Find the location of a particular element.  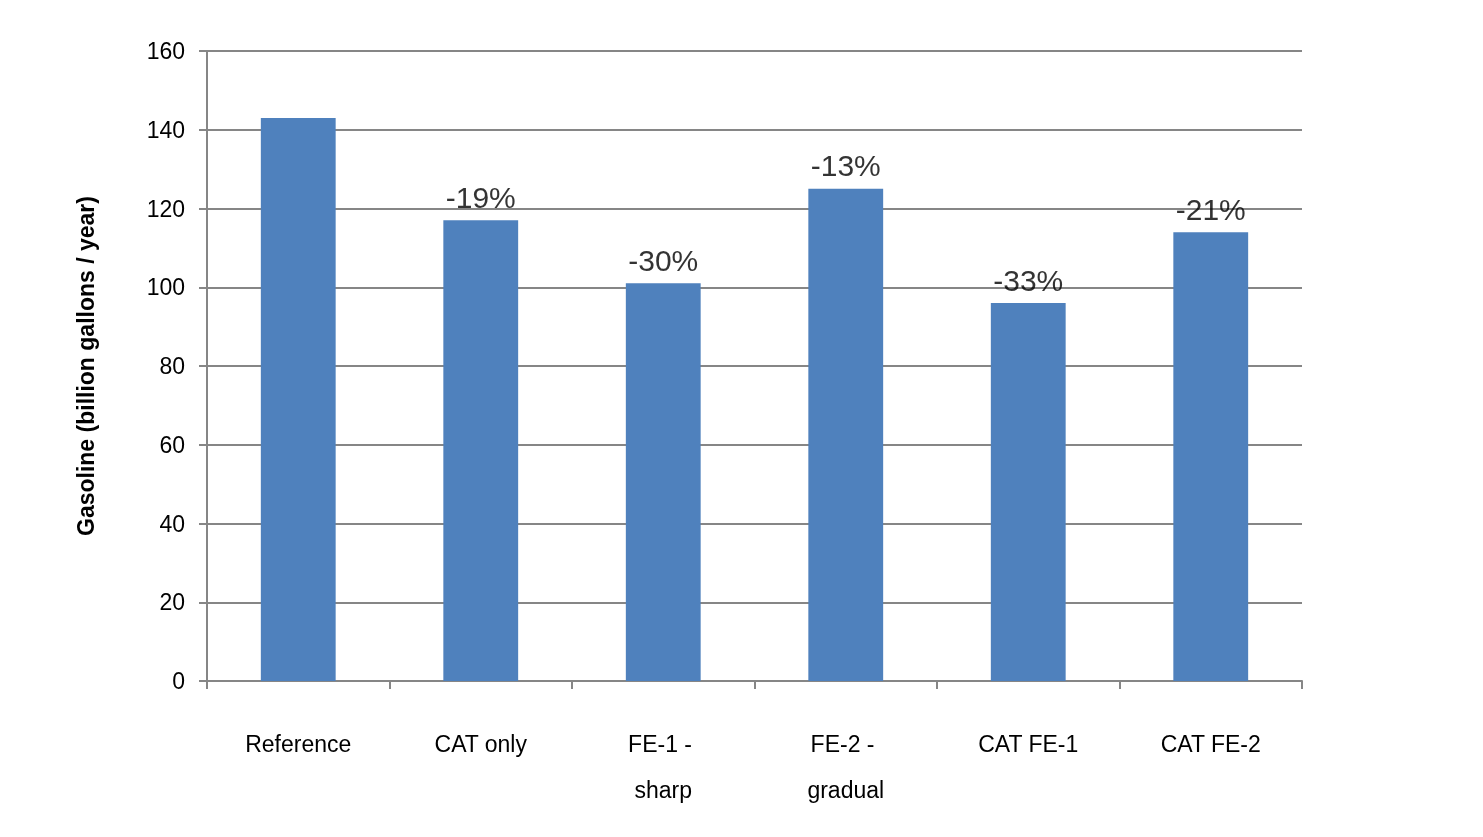

y-tick-label: 20 is located at coordinates (172, 602).